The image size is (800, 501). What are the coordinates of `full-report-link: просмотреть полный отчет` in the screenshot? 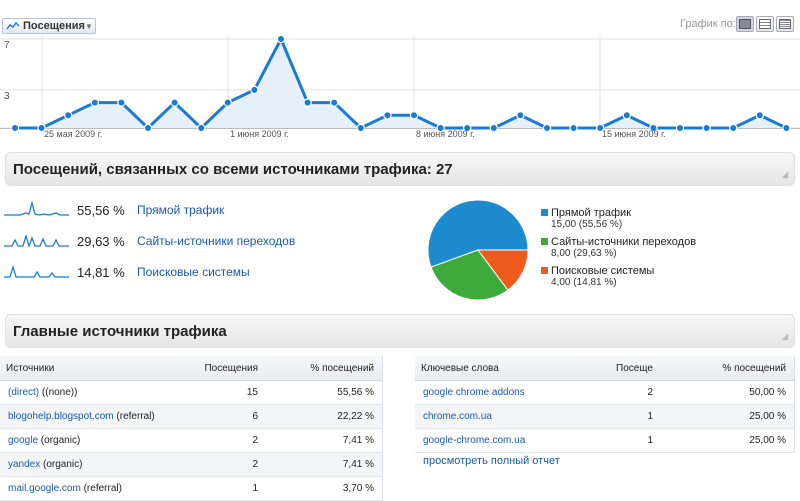 It's located at (491, 461).